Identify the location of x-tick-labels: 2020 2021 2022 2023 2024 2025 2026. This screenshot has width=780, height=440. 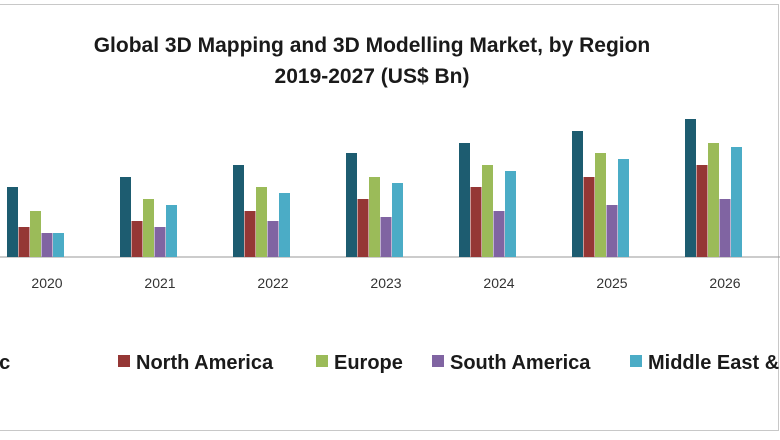
(385, 283).